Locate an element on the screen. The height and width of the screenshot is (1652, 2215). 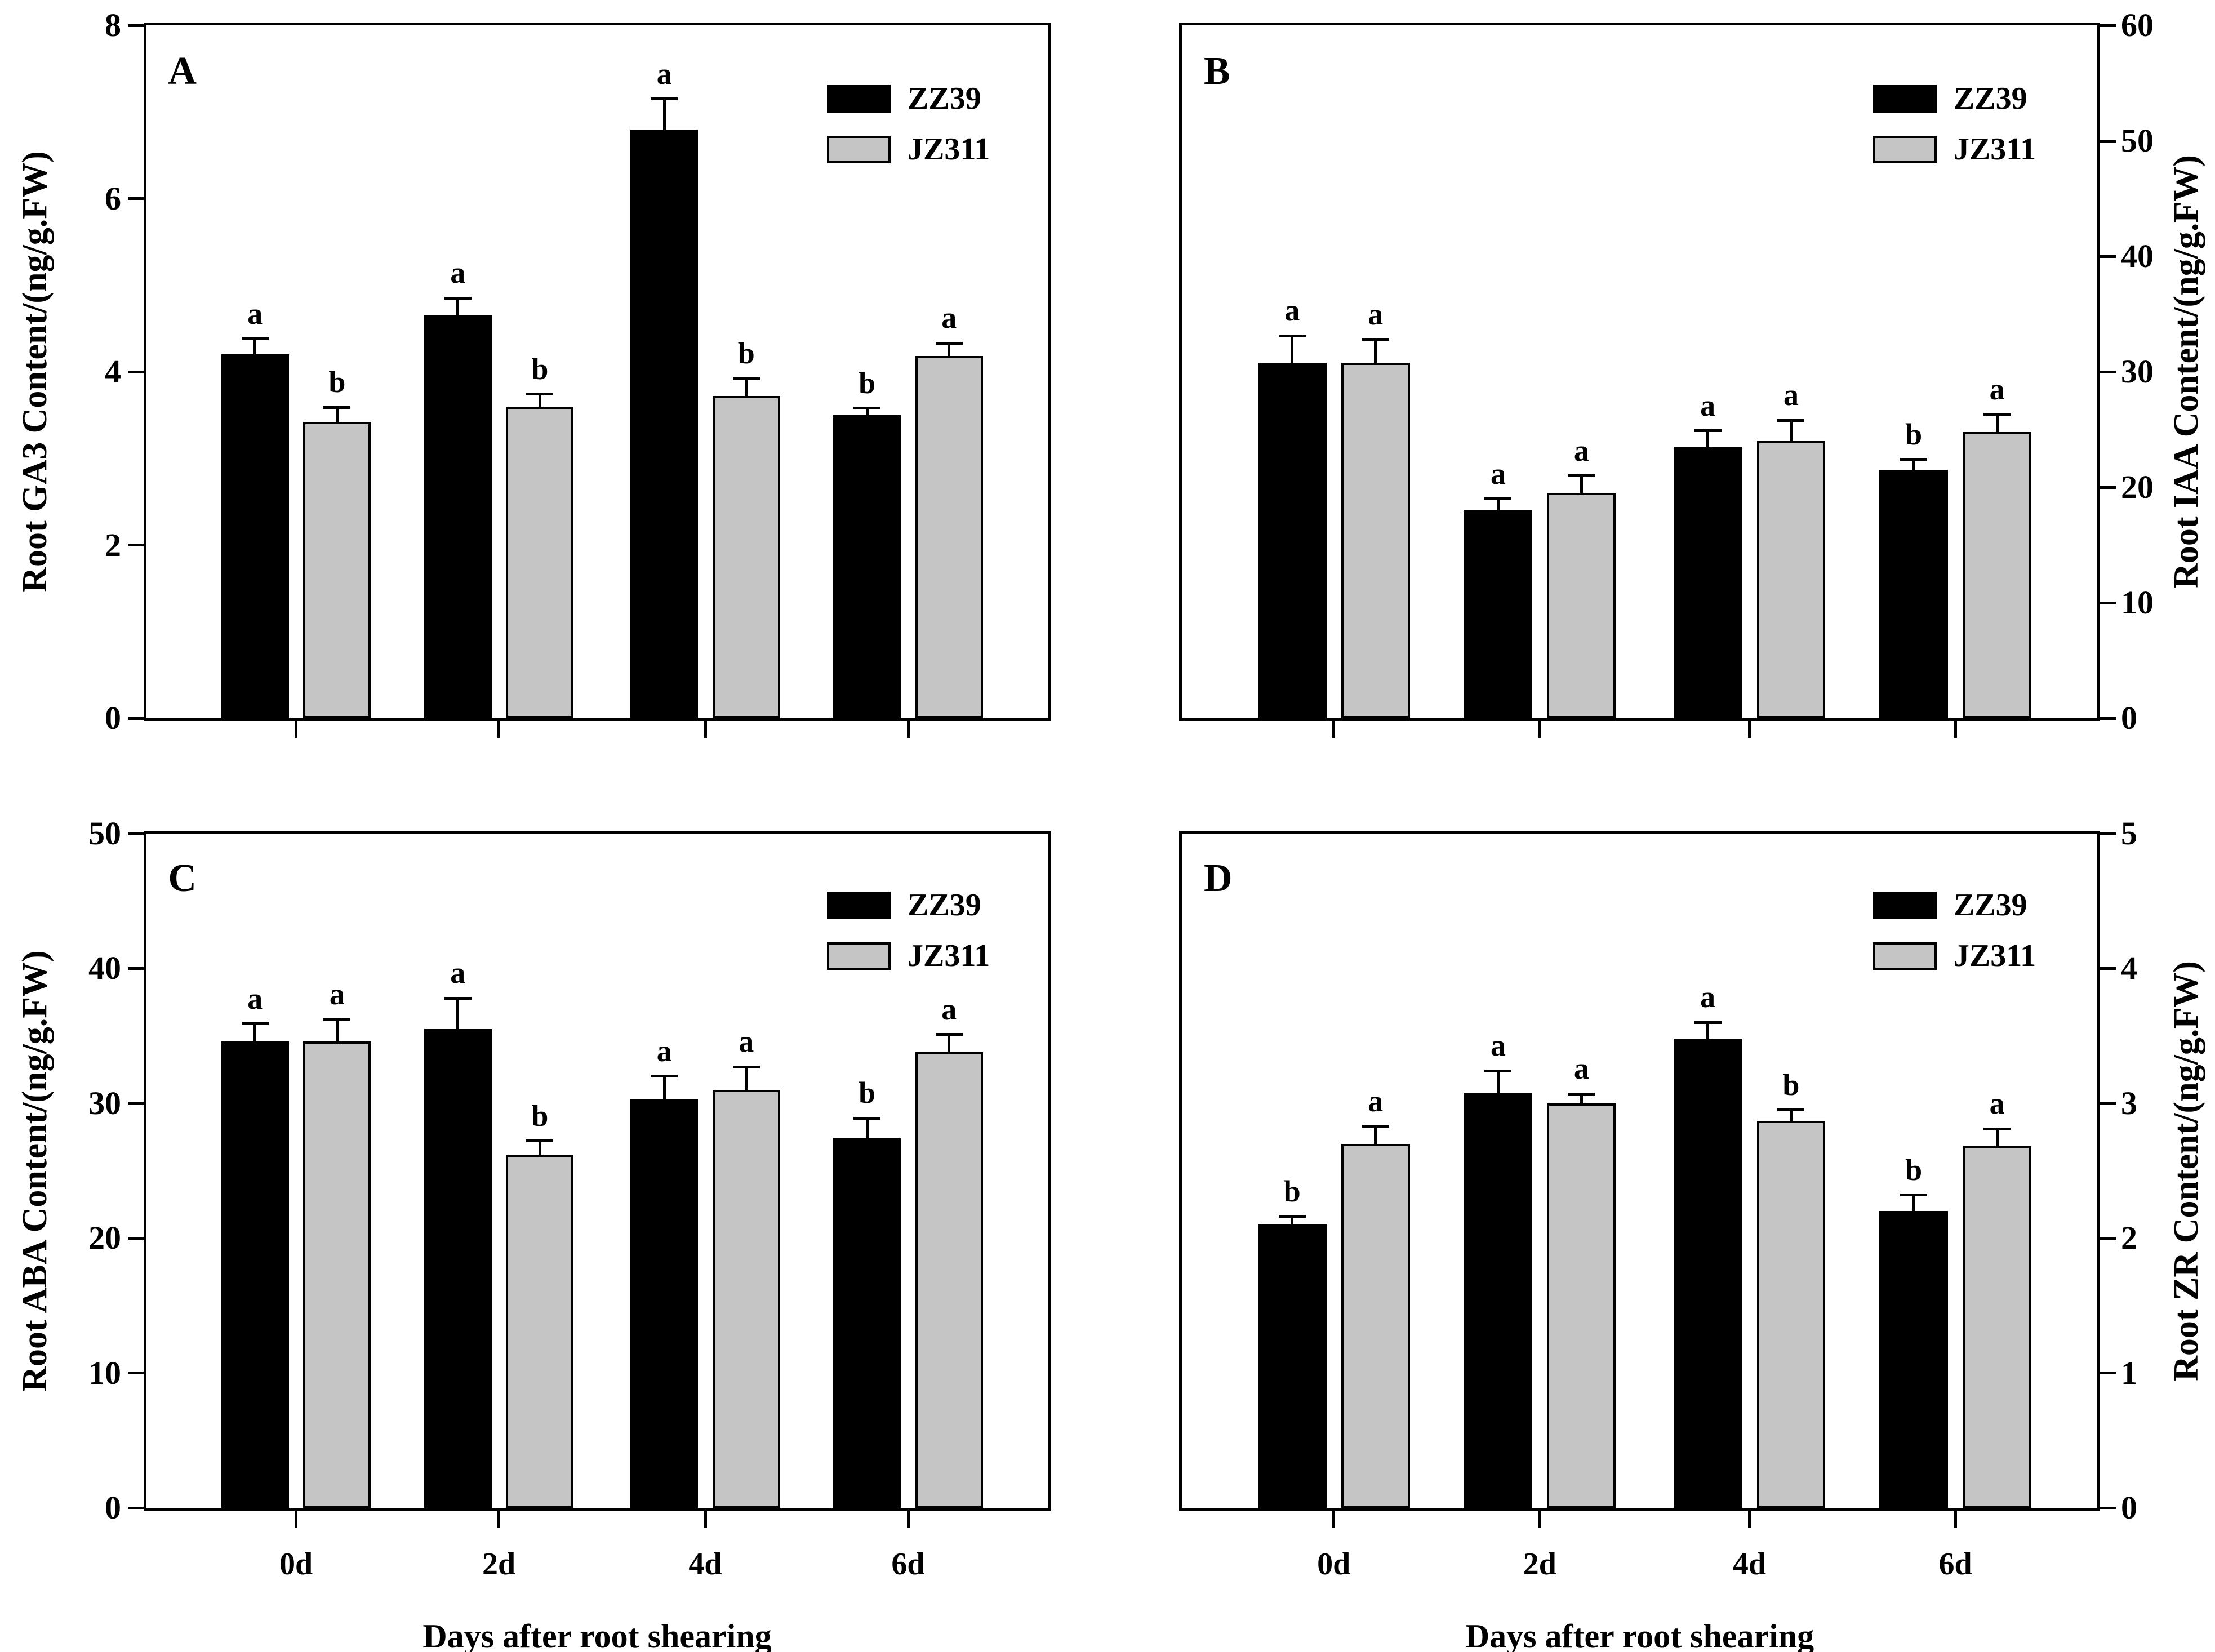
y-axis-tick-label: 3 is located at coordinates (2129, 1102).